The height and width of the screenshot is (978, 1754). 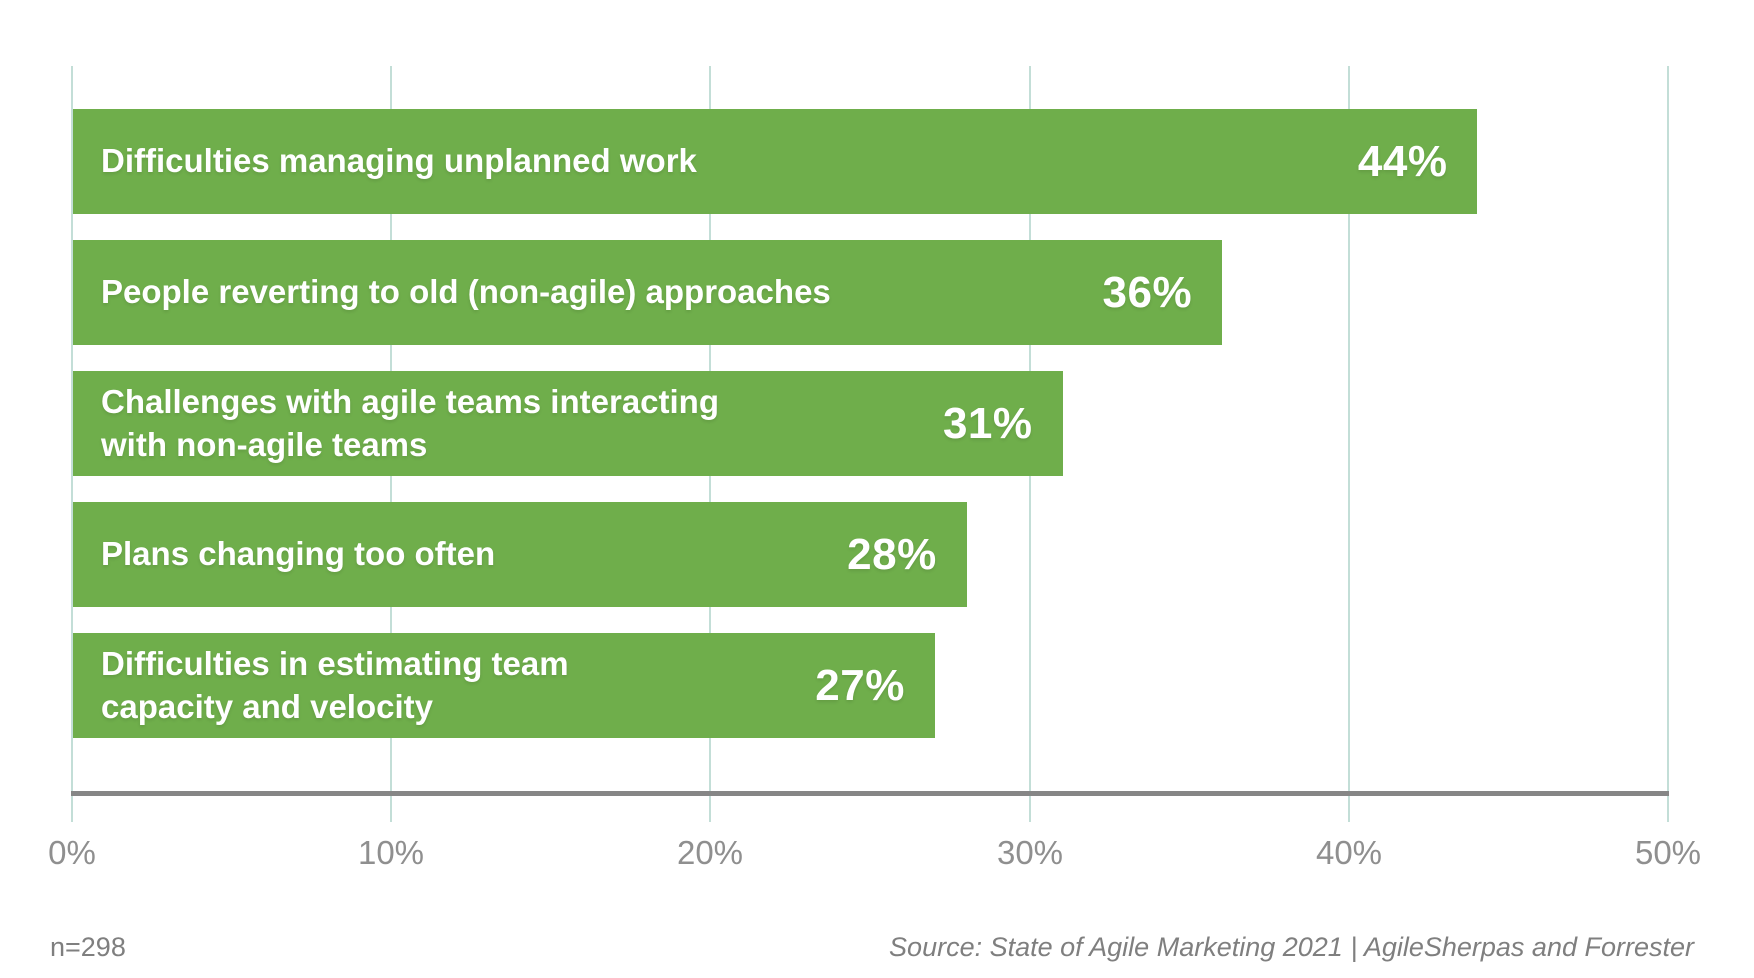 I want to click on gridline-0pct, so click(x=72, y=444).